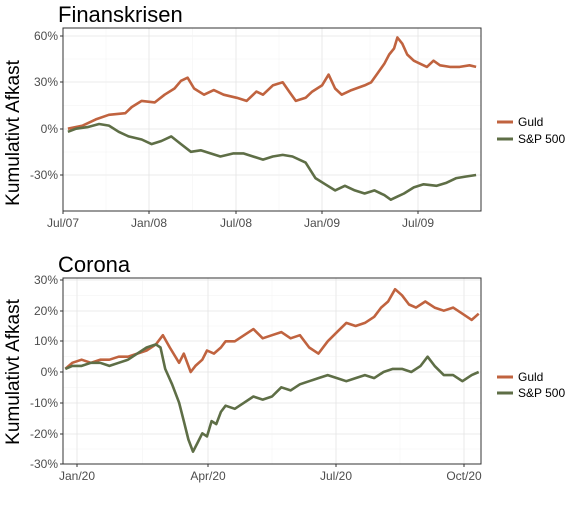  What do you see at coordinates (272, 83) in the screenshot?
I see `series-line-guld` at bounding box center [272, 83].